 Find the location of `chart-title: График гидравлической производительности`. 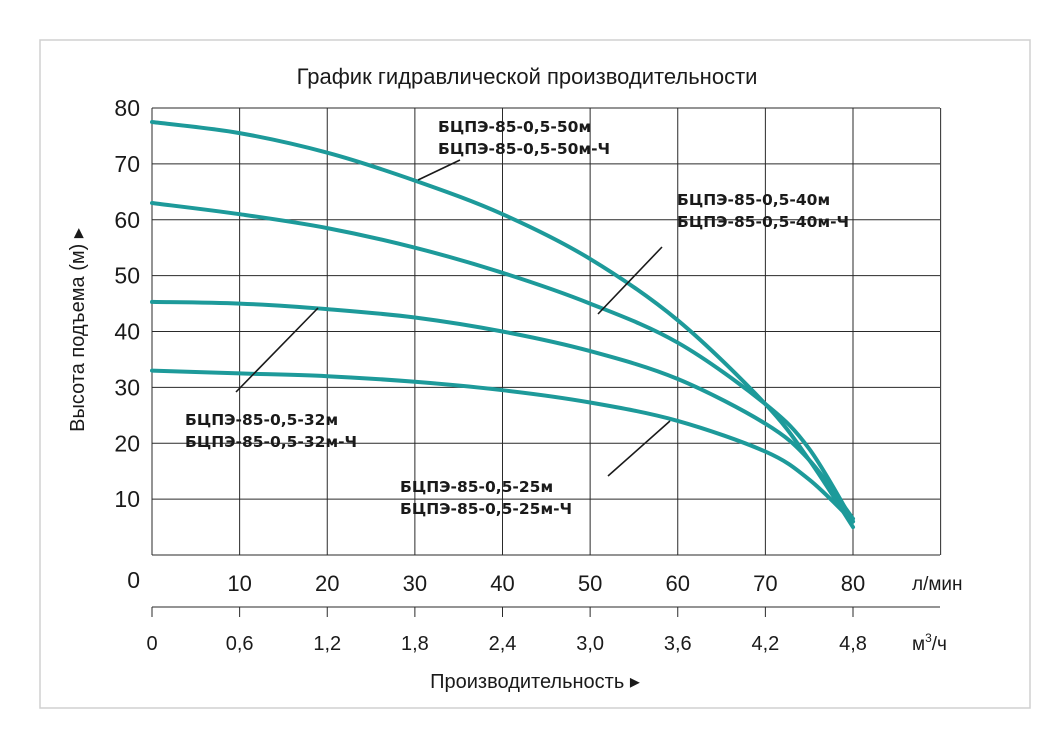

chart-title: График гидравлической производительности is located at coordinates (527, 76).